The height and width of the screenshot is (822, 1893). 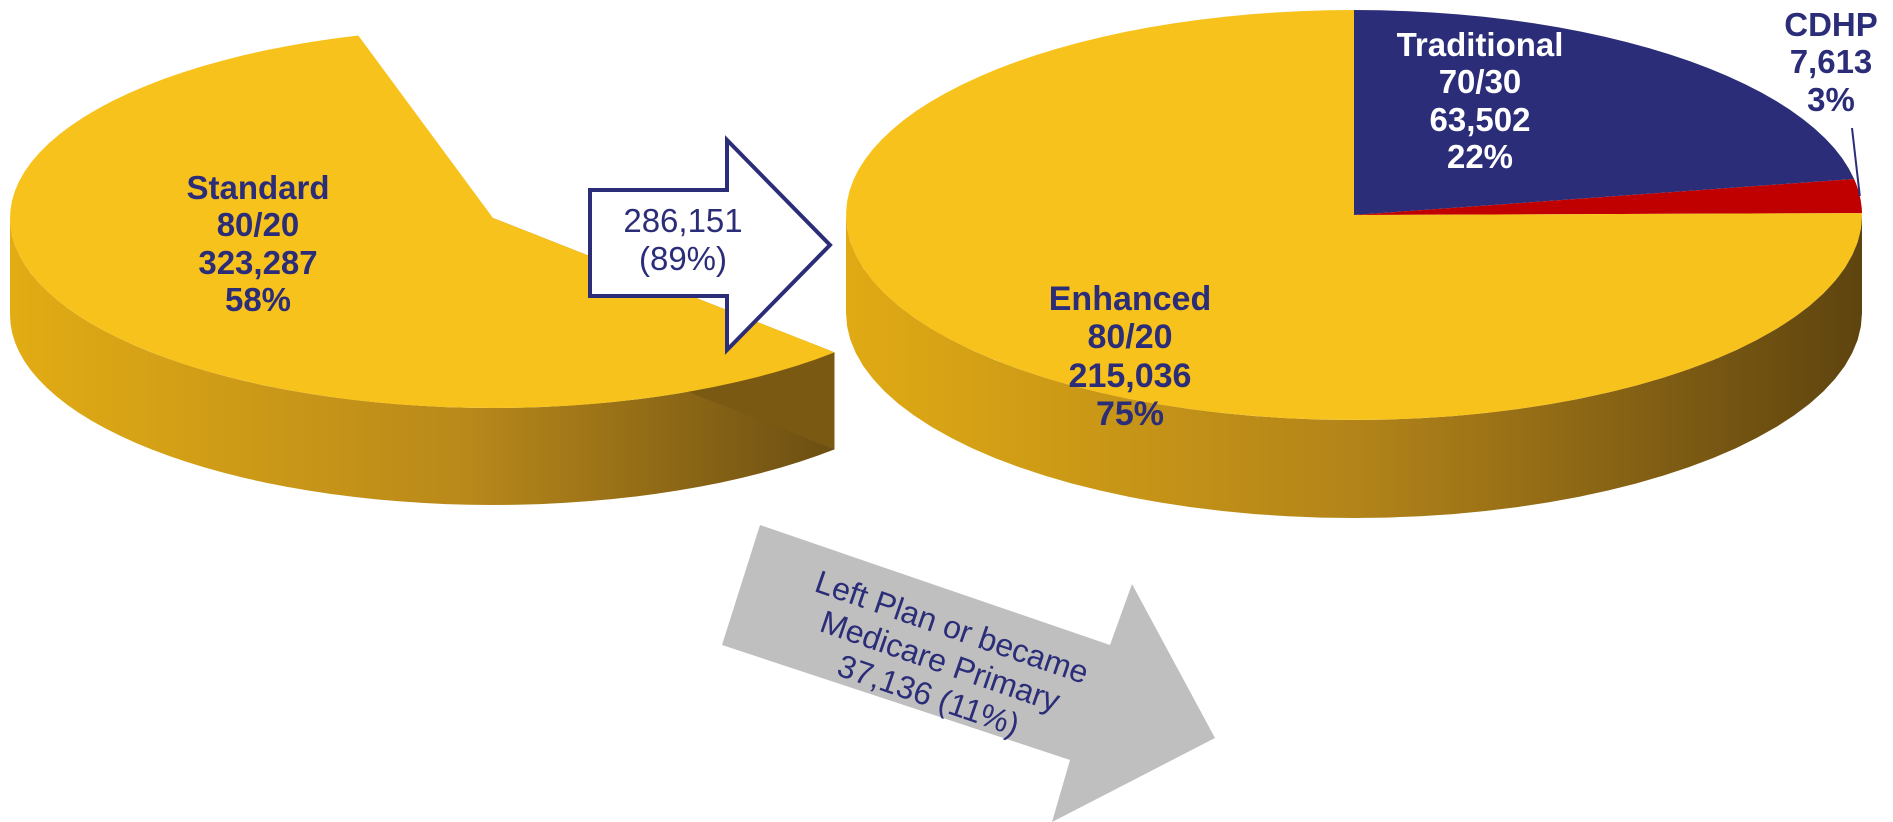 I want to click on flow-pct: (89%), so click(x=683, y=258).